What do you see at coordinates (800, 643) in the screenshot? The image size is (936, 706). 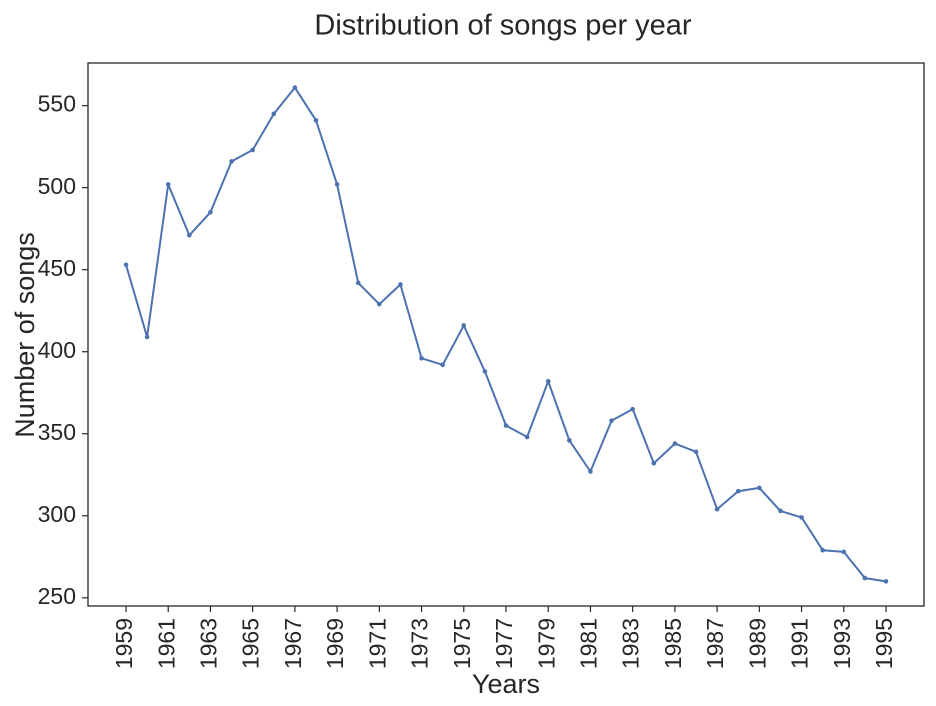 I see `x-tick-label: 1991` at bounding box center [800, 643].